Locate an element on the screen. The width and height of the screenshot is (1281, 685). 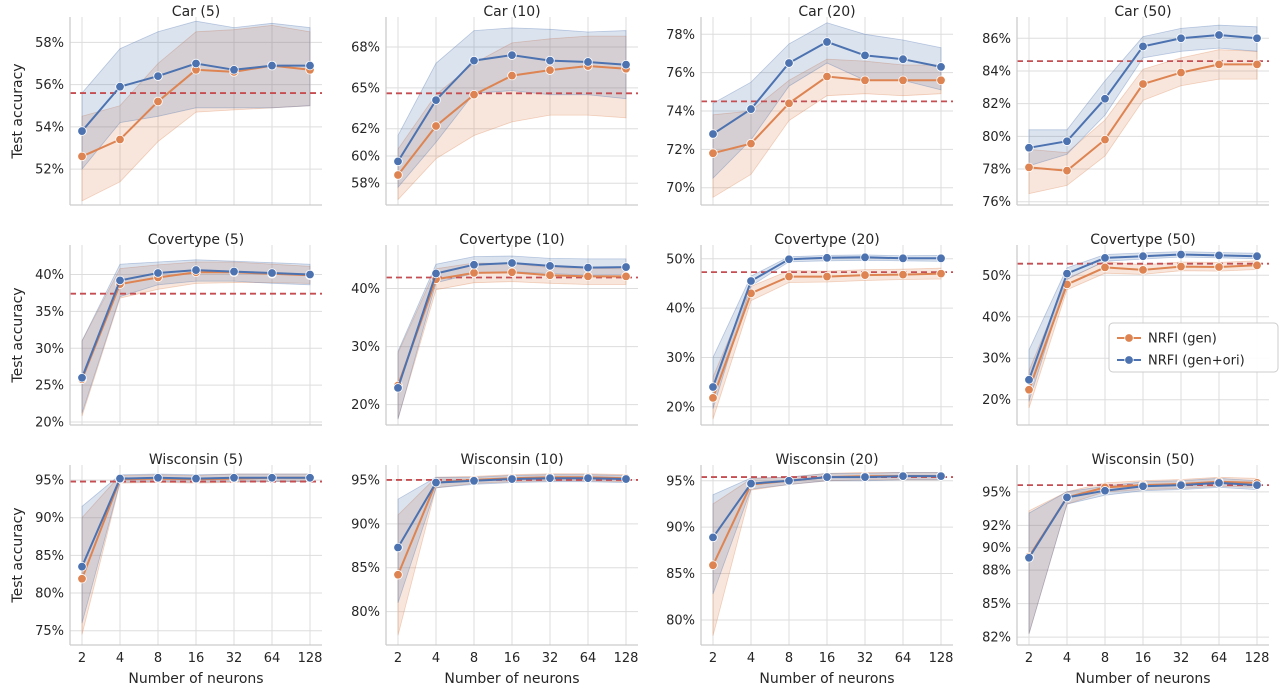
subplot-4: 76% 78% 80% 82% 84% 86% Car (50) is located at coordinates (1125, 107).